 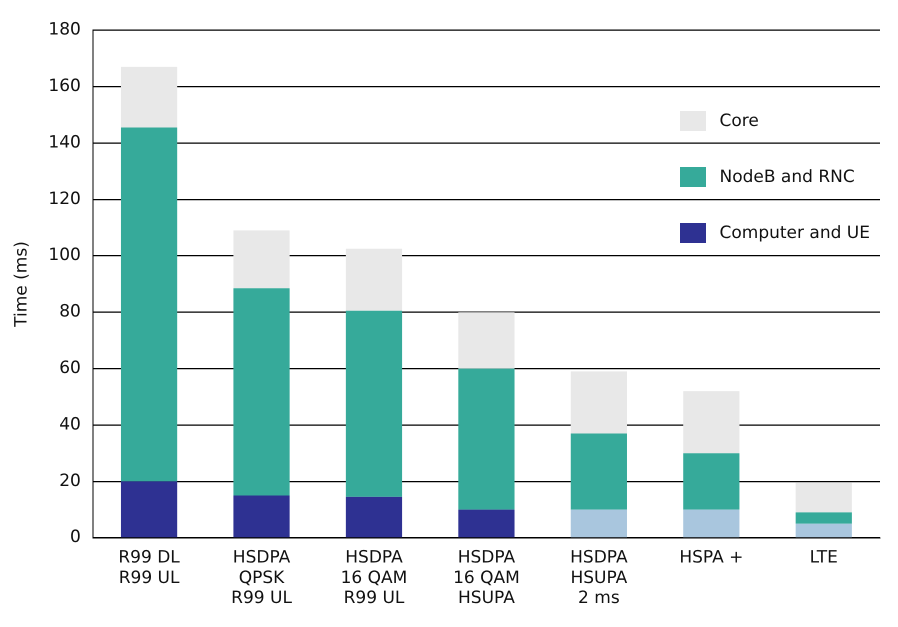 I want to click on x-tick-label: HSPA +, so click(x=711, y=557).